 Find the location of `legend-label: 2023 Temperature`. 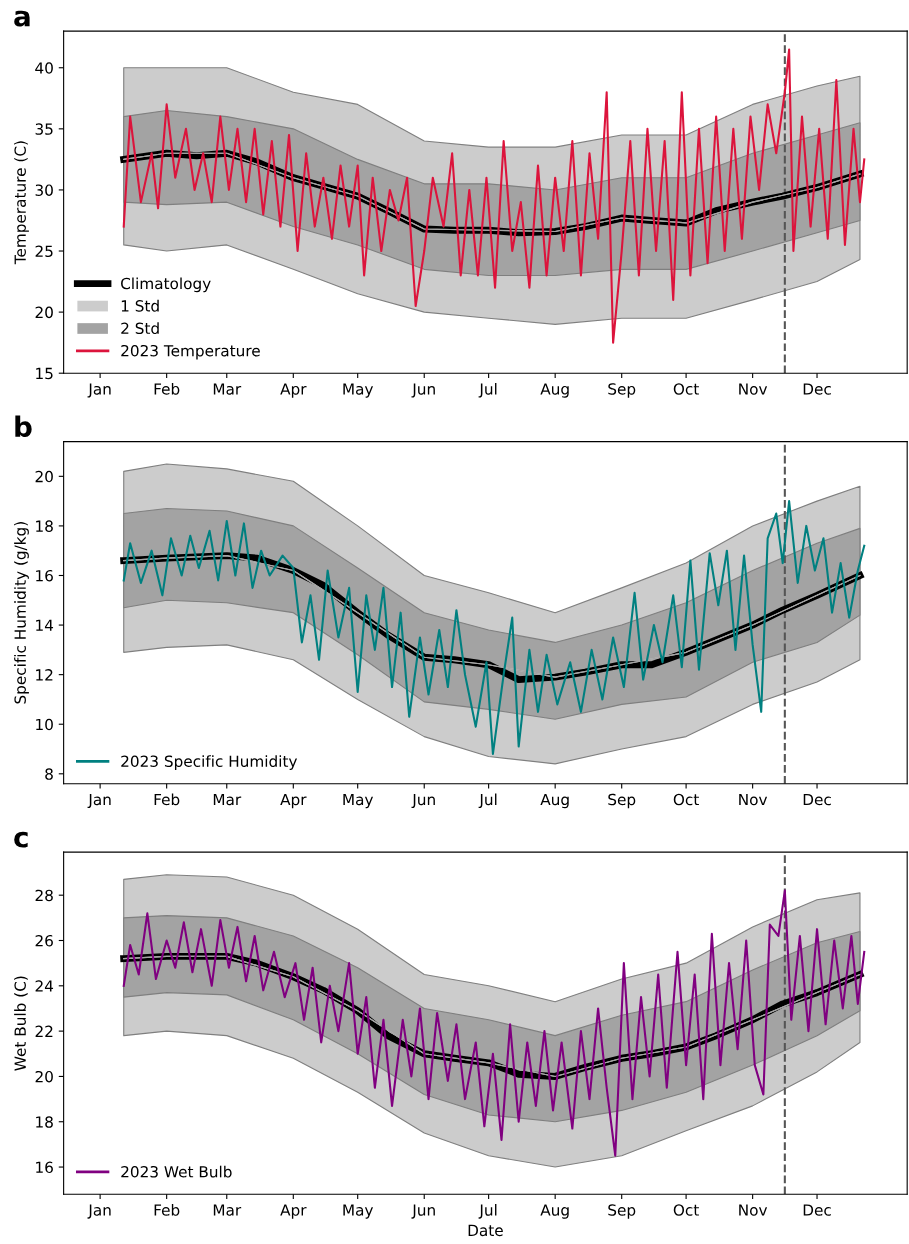

legend-label: 2023 Temperature is located at coordinates (190, 352).